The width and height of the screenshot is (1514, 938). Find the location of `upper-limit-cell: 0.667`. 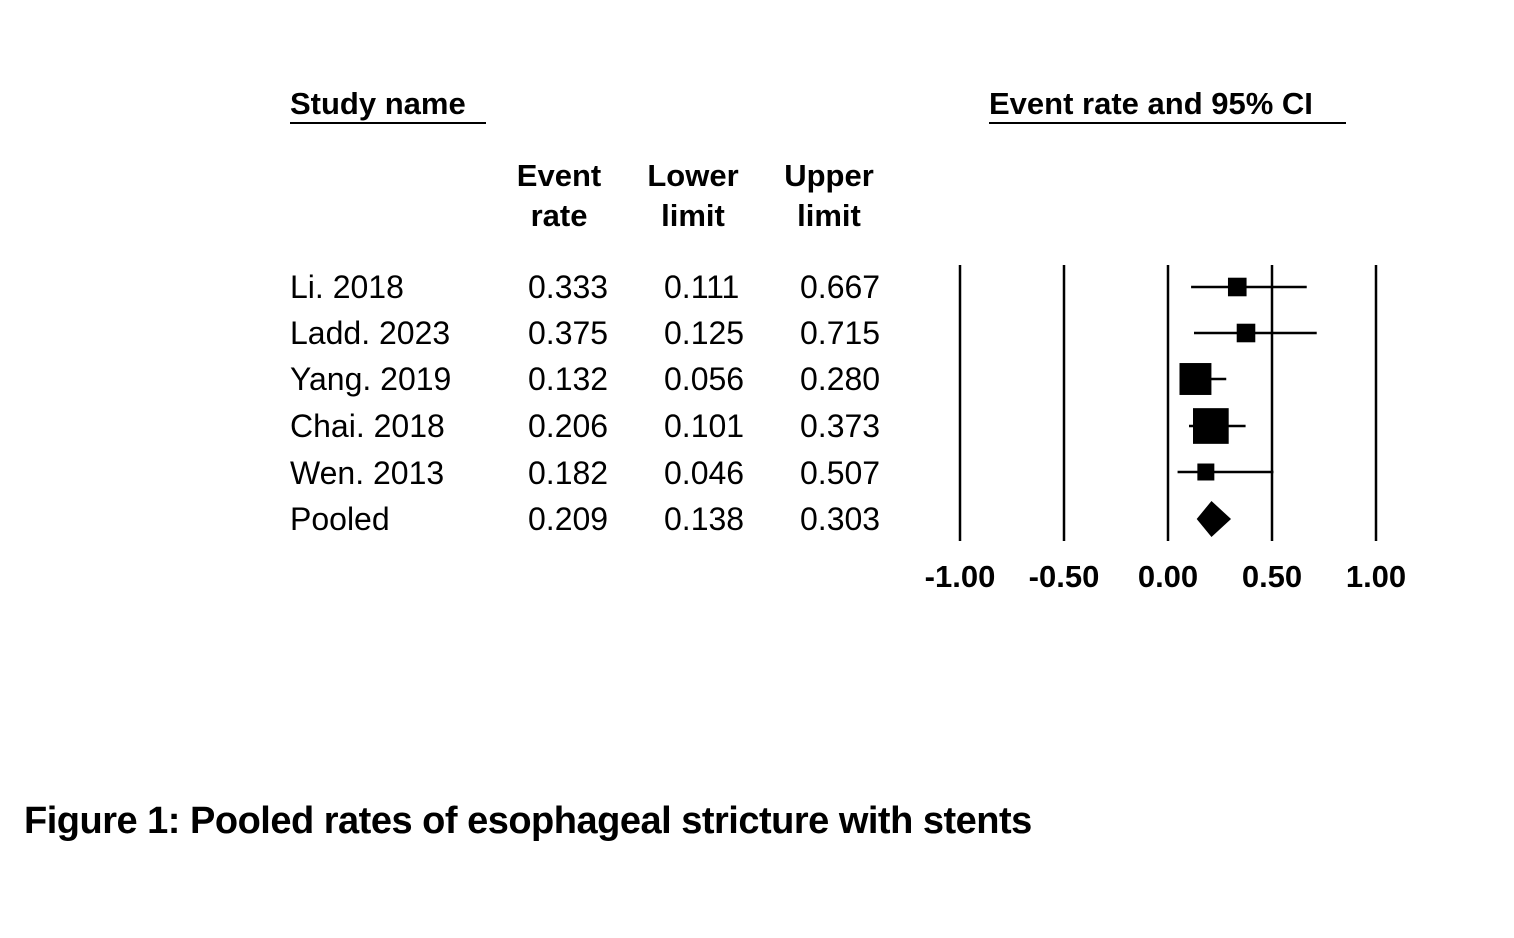

upper-limit-cell: 0.667 is located at coordinates (840, 287).